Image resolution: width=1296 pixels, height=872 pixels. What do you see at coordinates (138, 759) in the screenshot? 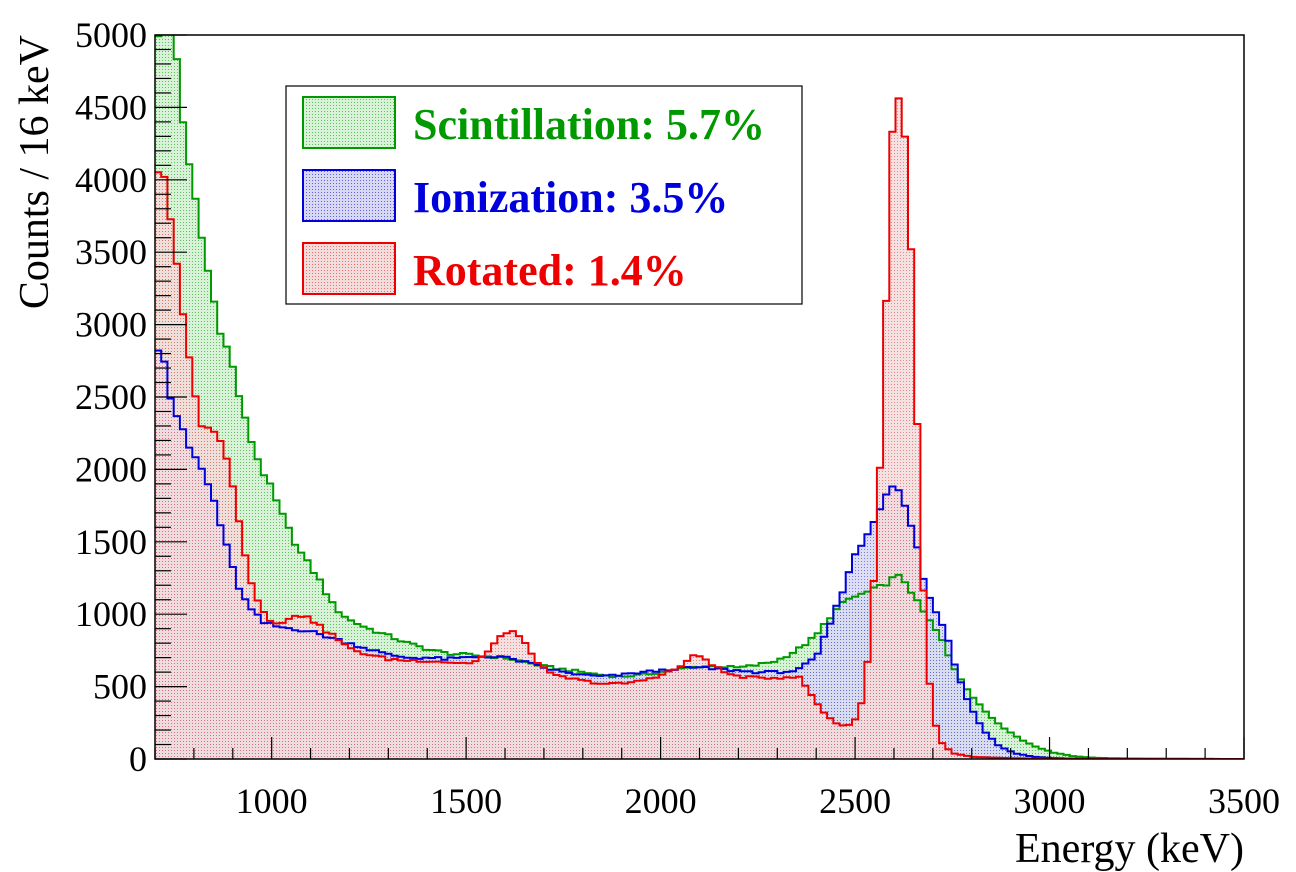
I see `y-tick-label: 0` at bounding box center [138, 759].